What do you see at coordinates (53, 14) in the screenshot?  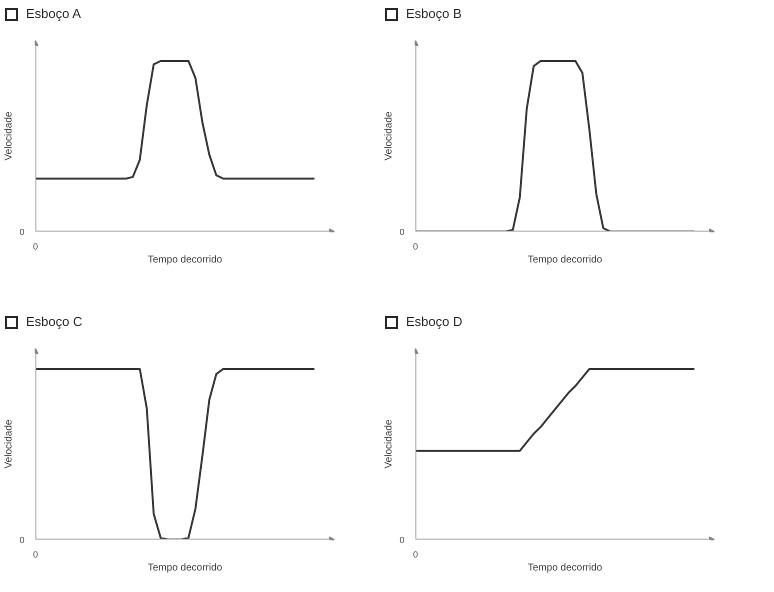 I see `chart-title: Esboço A` at bounding box center [53, 14].